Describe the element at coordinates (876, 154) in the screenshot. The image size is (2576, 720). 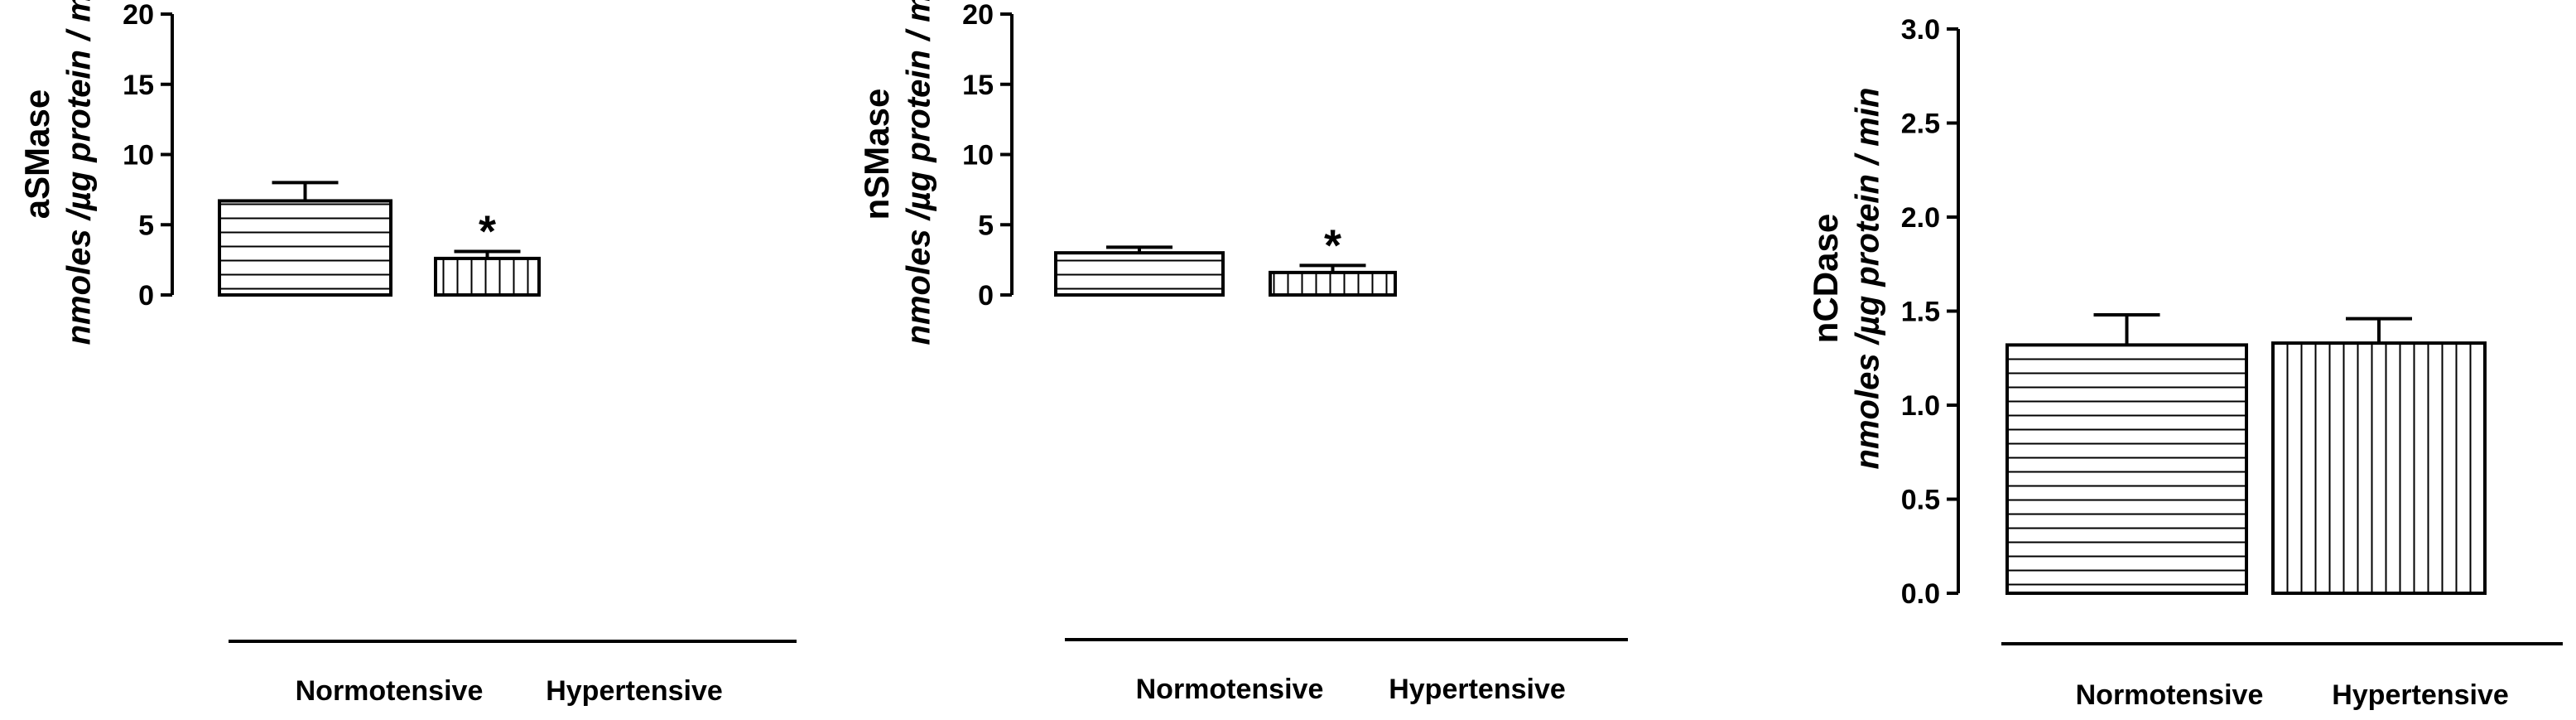
I see `y-axis-label: nSMase` at that location.